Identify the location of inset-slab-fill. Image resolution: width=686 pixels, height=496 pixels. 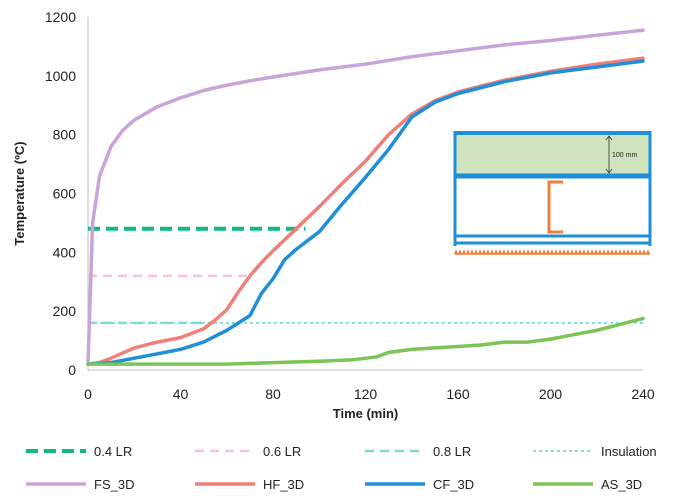
(552, 154).